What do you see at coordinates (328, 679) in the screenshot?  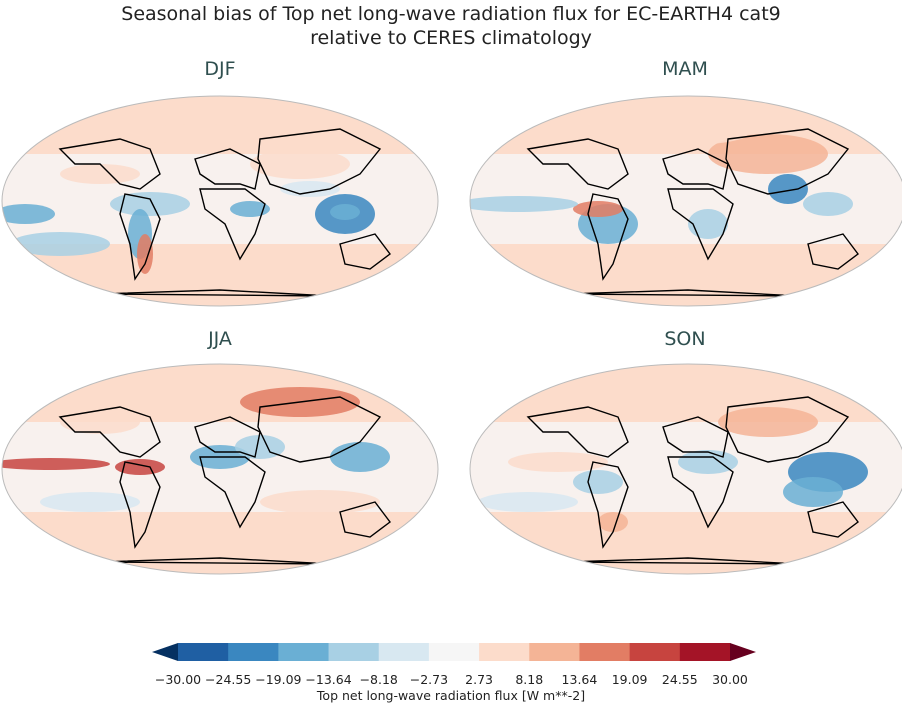 I see `colorbar-tick-label: −13.64` at bounding box center [328, 679].